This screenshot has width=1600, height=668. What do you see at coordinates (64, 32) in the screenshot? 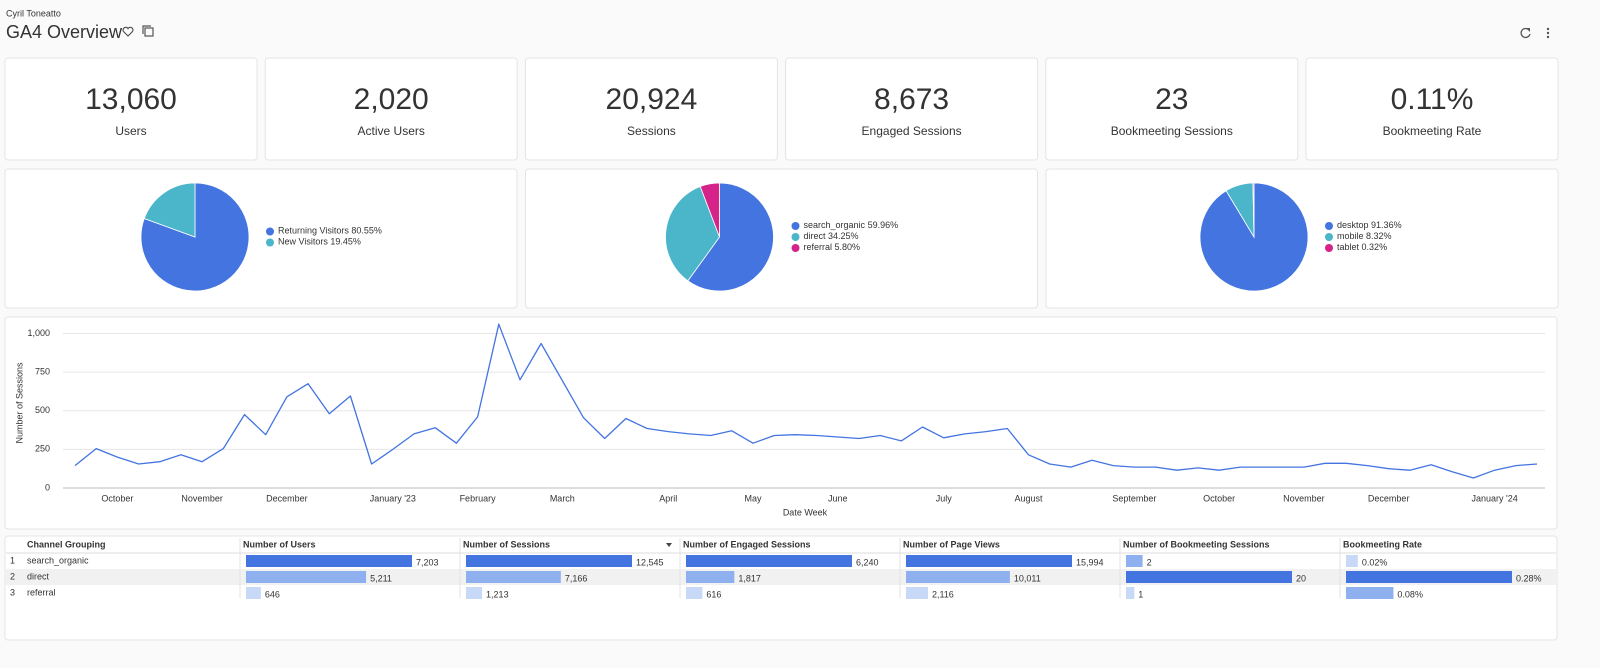
I see `report-title: GA4 Overview` at bounding box center [64, 32].